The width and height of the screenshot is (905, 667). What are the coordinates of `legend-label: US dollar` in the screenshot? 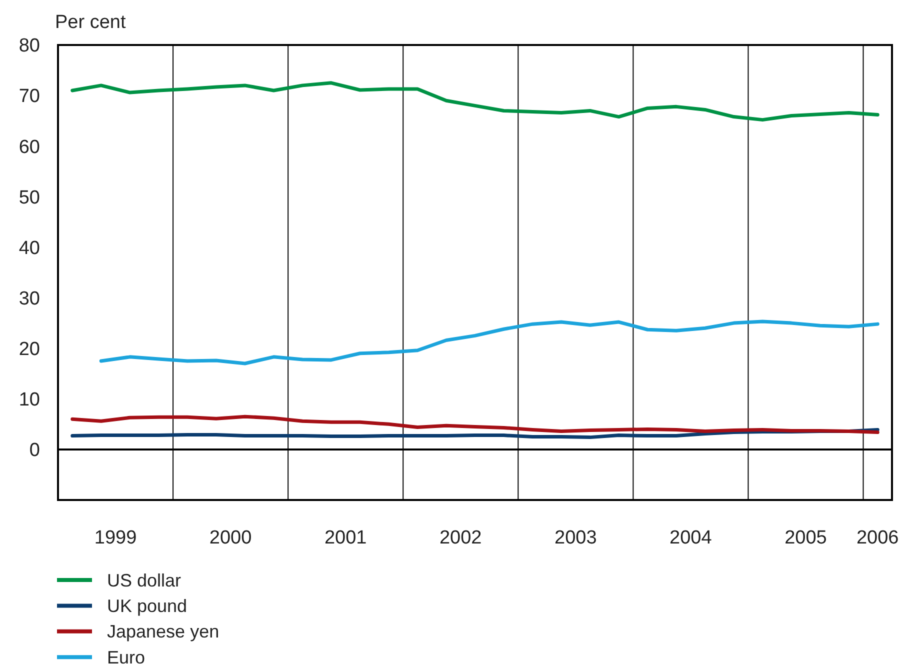 It's located at (144, 580).